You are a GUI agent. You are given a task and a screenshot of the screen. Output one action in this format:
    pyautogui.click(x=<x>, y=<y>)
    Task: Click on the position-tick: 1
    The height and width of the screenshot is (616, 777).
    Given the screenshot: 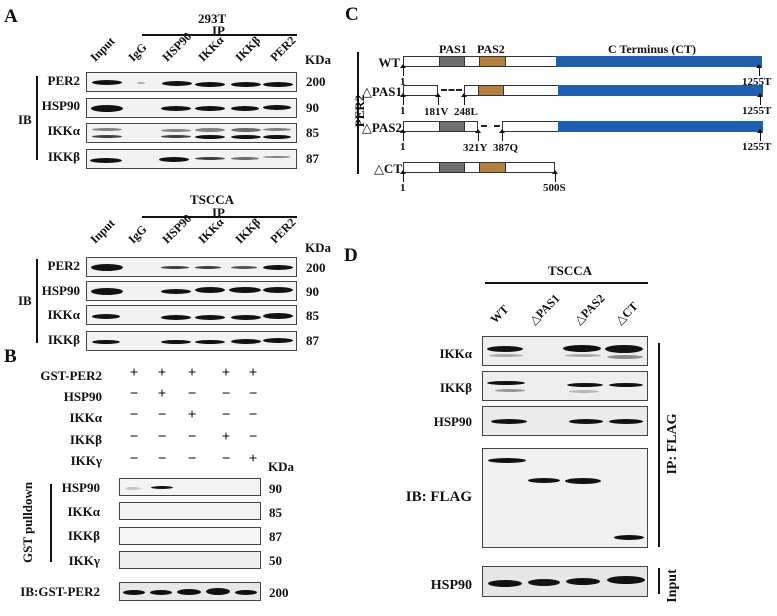 What is the action you would take?
    pyautogui.click(x=403, y=147)
    